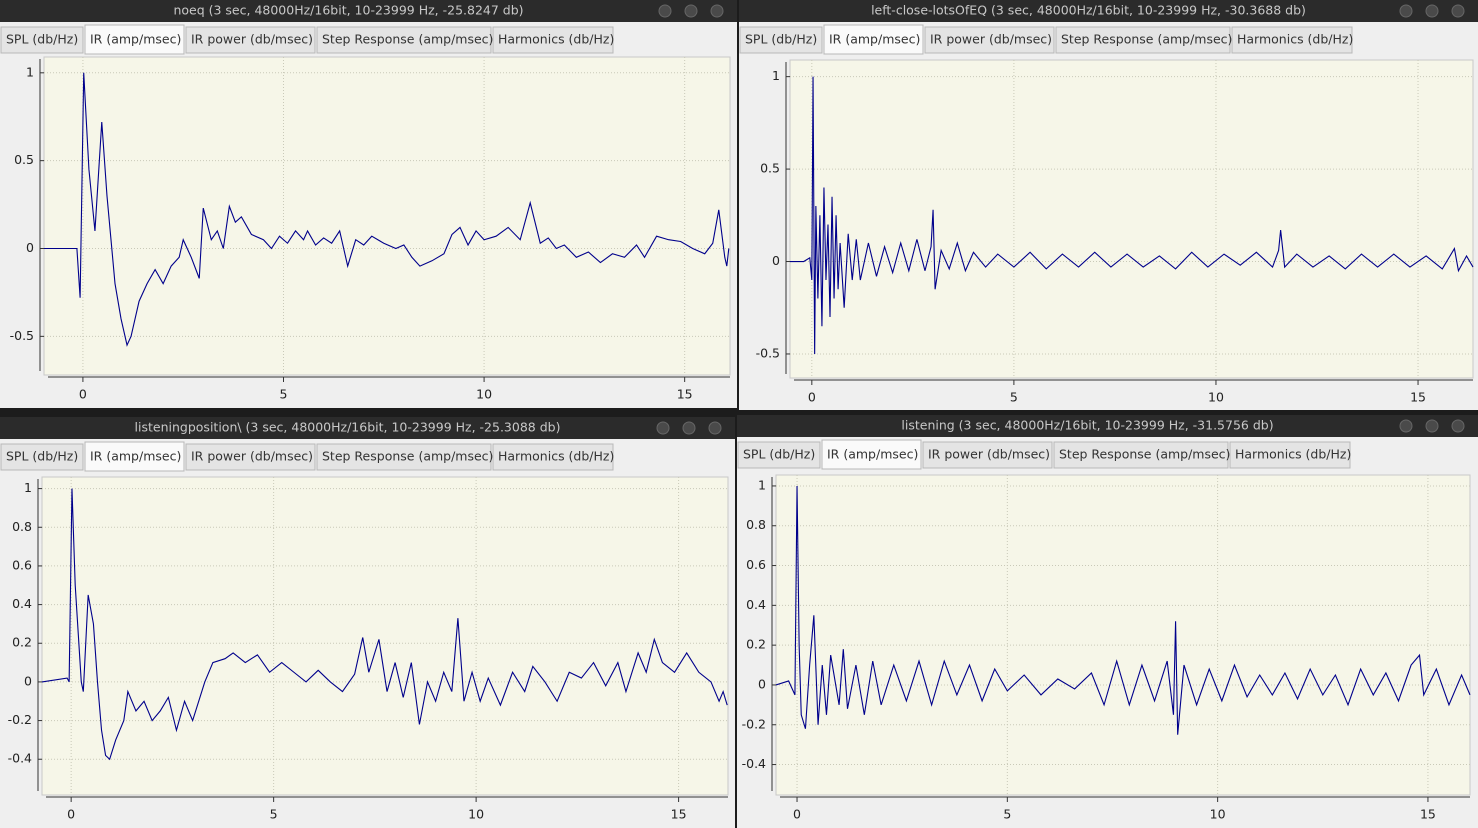  Describe the element at coordinates (1123, 610) in the screenshot. I see `ir-line` at that location.